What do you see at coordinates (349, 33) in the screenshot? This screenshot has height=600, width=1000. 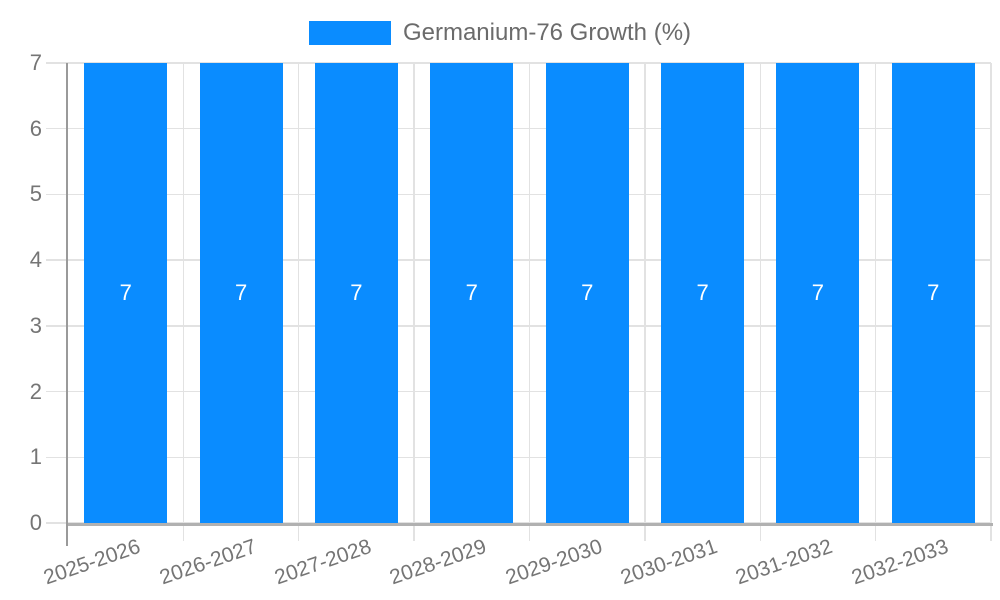 I see `legend-swatch` at bounding box center [349, 33].